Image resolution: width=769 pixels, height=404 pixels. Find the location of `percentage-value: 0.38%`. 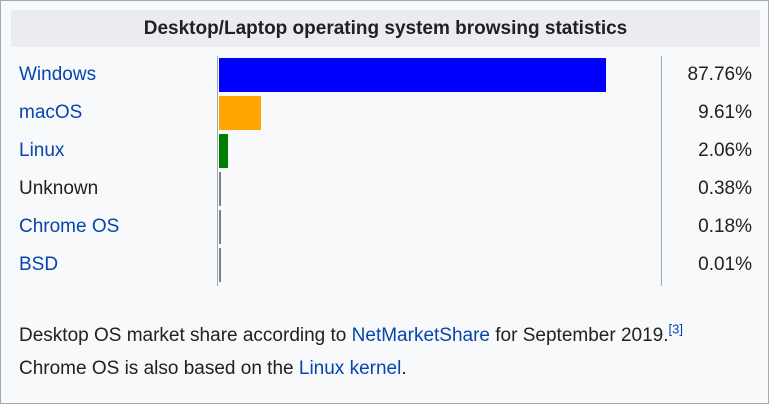

percentage-value: 0.38% is located at coordinates (725, 188).